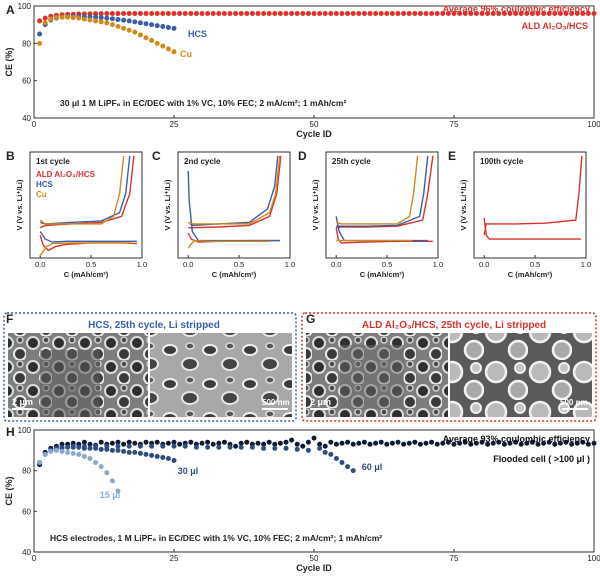  What do you see at coordinates (9, 319) in the screenshot?
I see `panel-letter-f: F` at bounding box center [9, 319].